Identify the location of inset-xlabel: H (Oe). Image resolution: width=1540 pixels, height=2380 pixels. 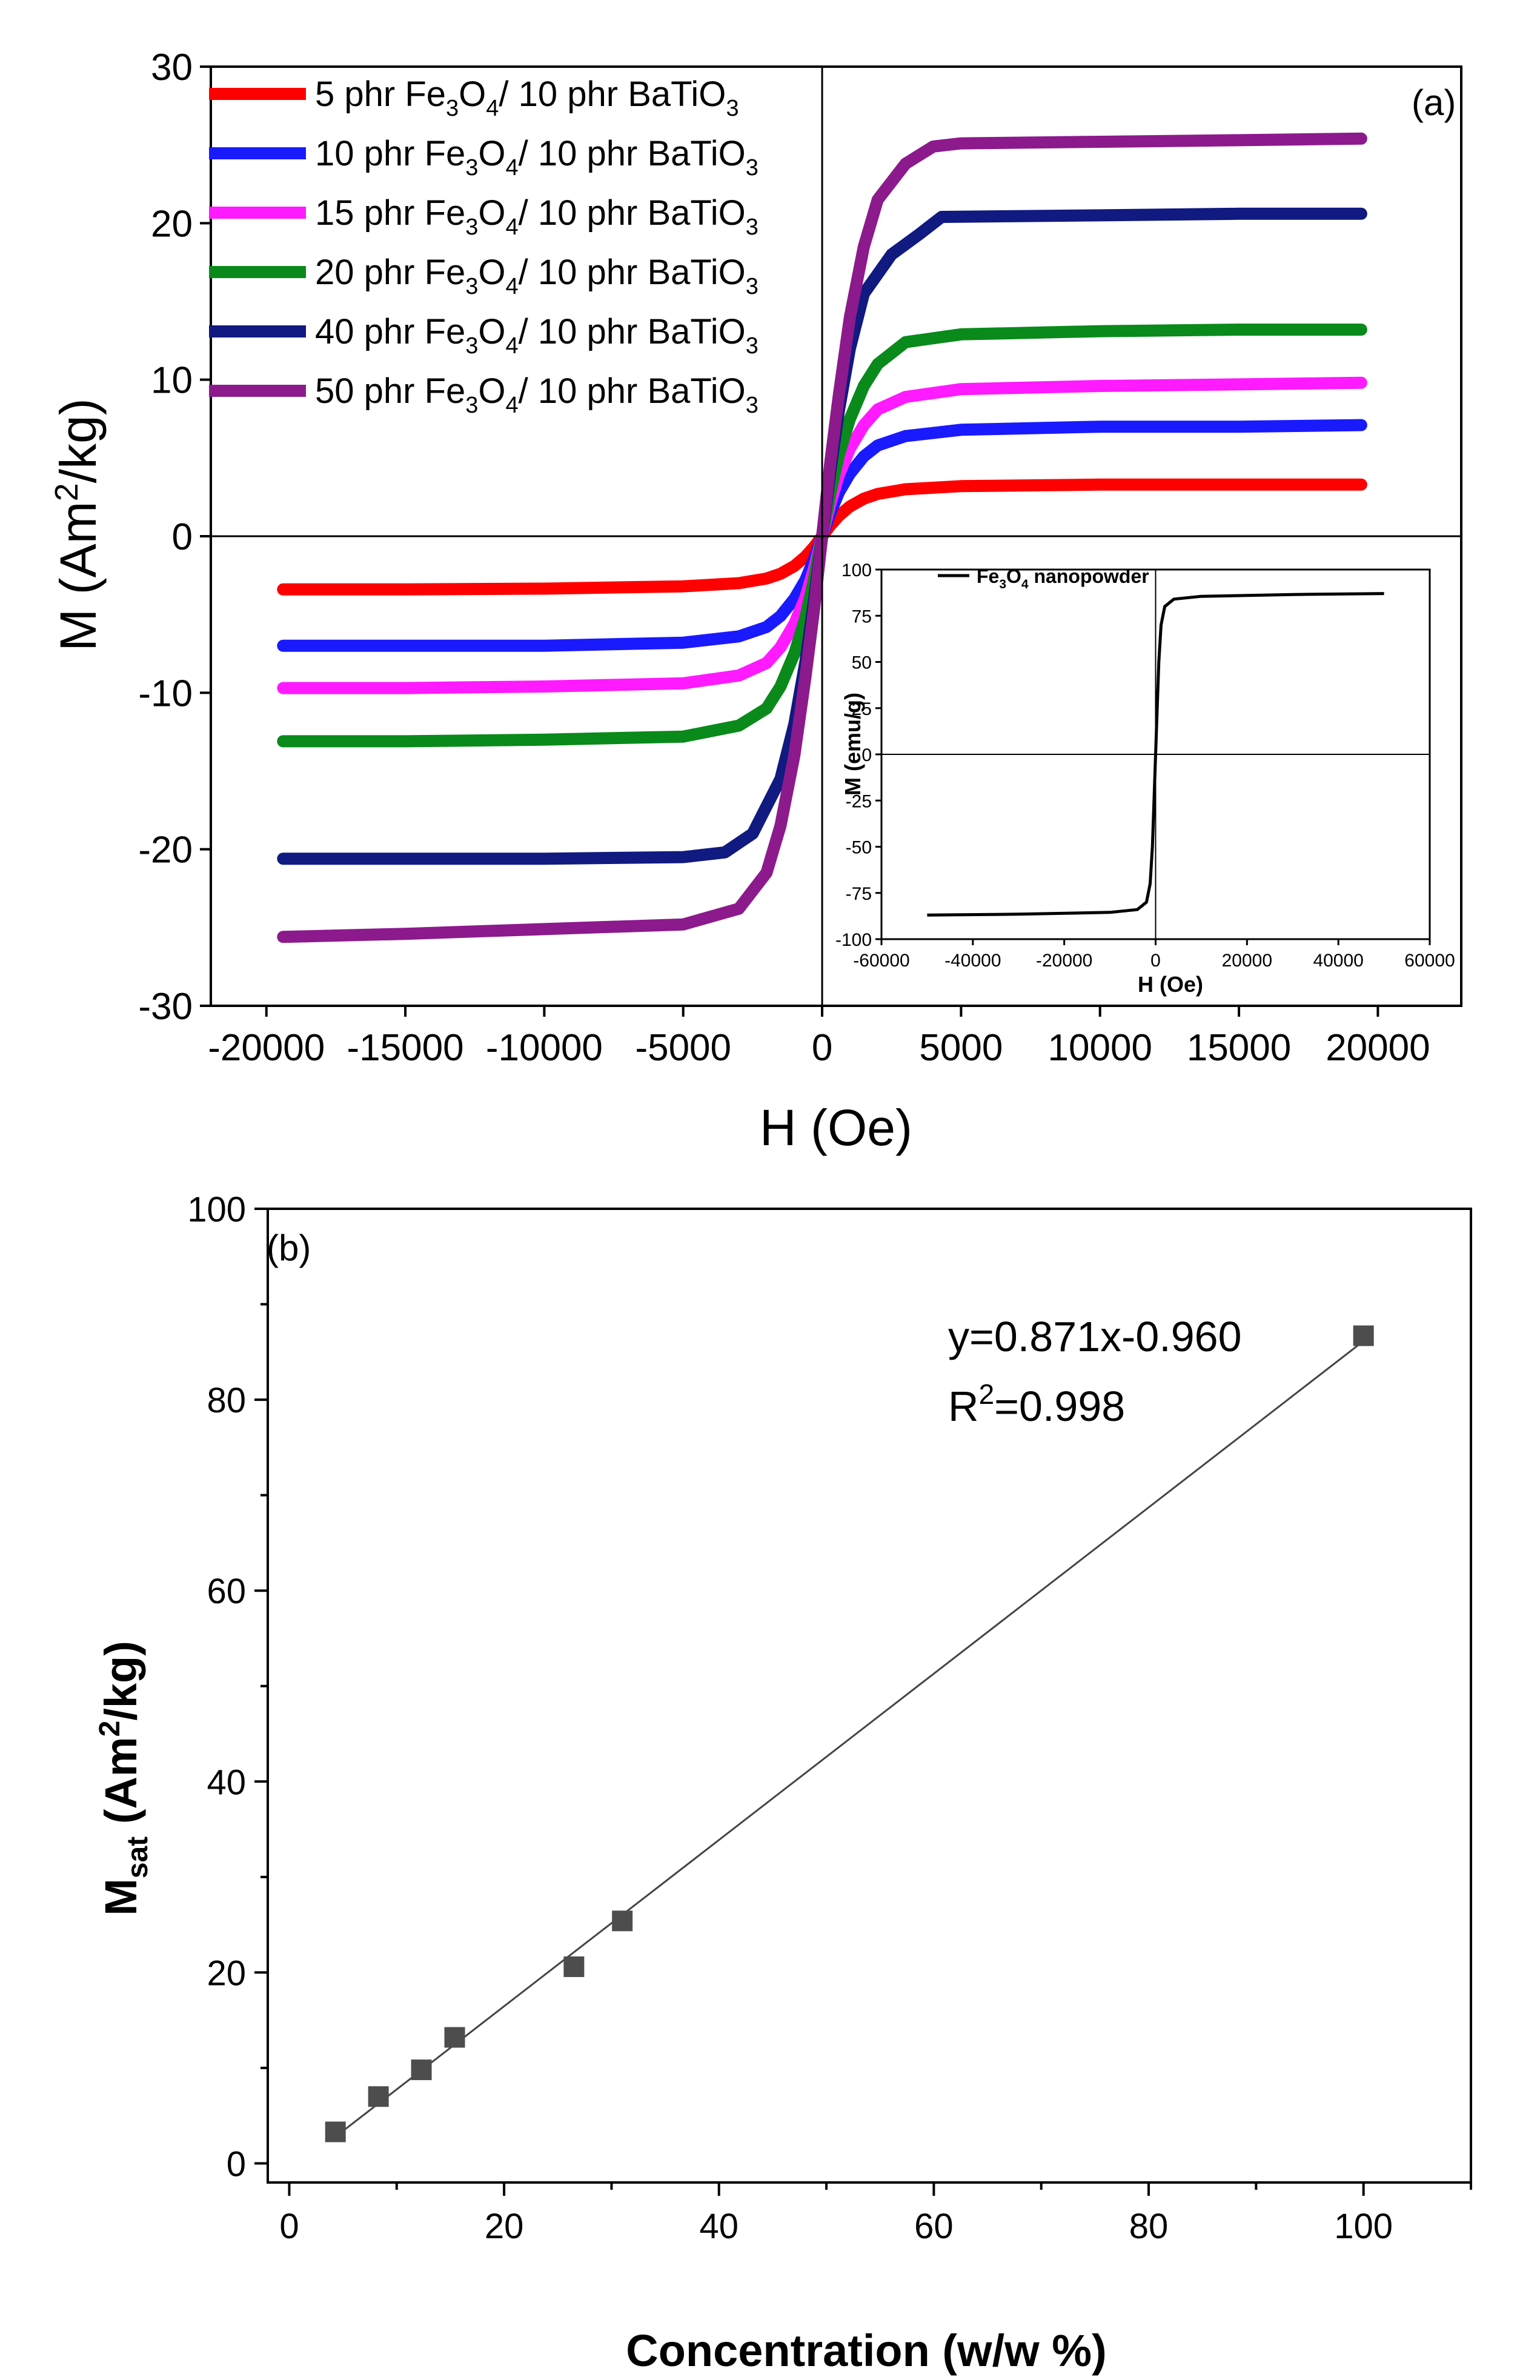
(1170, 984).